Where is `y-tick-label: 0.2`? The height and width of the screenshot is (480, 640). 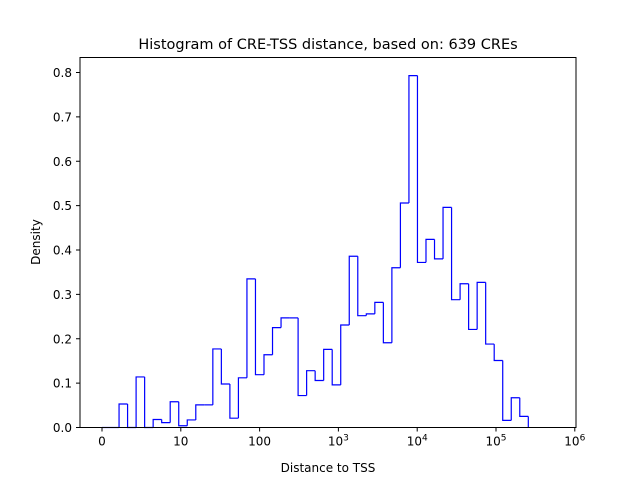
y-tick-label: 0.2 is located at coordinates (62, 339).